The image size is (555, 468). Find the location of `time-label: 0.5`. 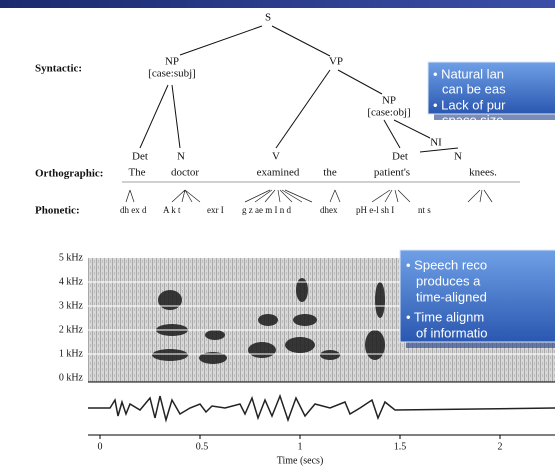

time-label: 0.5 is located at coordinates (202, 446).